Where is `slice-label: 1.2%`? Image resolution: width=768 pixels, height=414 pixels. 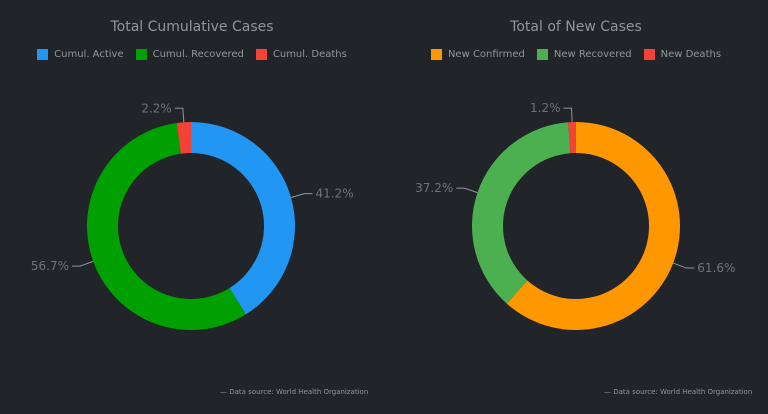 slice-label: 1.2% is located at coordinates (545, 108).